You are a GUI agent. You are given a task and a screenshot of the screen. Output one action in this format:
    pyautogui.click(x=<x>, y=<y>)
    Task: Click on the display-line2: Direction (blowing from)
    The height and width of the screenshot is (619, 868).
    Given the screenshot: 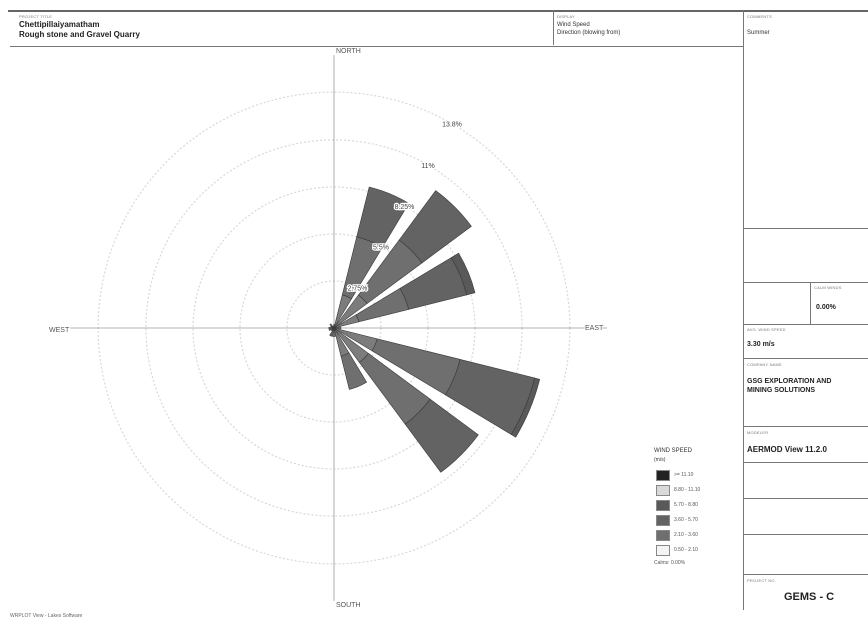 What is the action you would take?
    pyautogui.click(x=589, y=33)
    